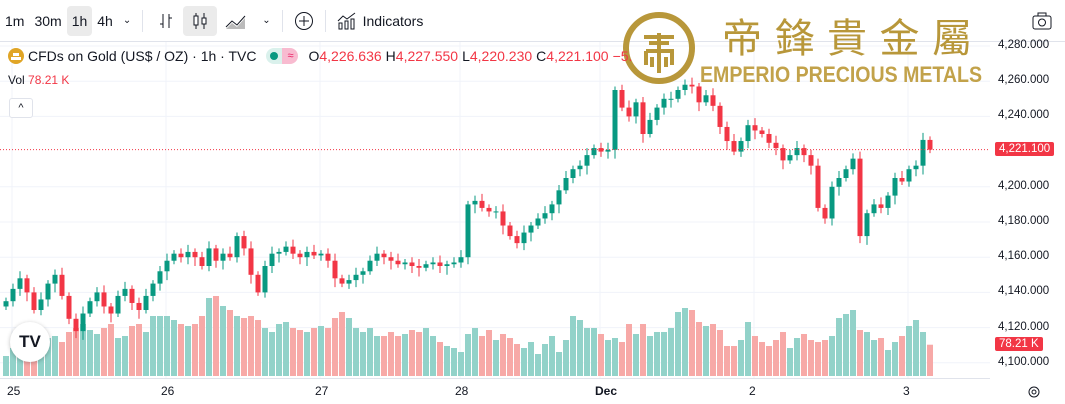 Image resolution: width=1065 pixels, height=404 pixels. What do you see at coordinates (21, 108) in the screenshot?
I see `collapse-legend-button: ^` at bounding box center [21, 108].